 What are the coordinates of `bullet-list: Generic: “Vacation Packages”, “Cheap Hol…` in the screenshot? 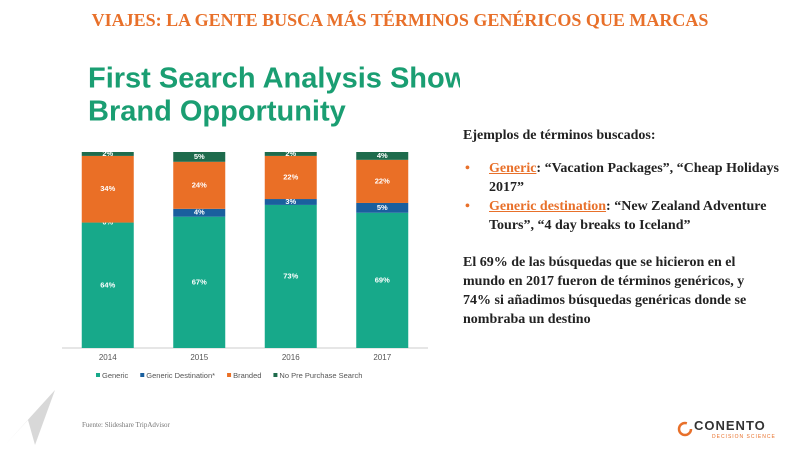 It's located at (628, 197).